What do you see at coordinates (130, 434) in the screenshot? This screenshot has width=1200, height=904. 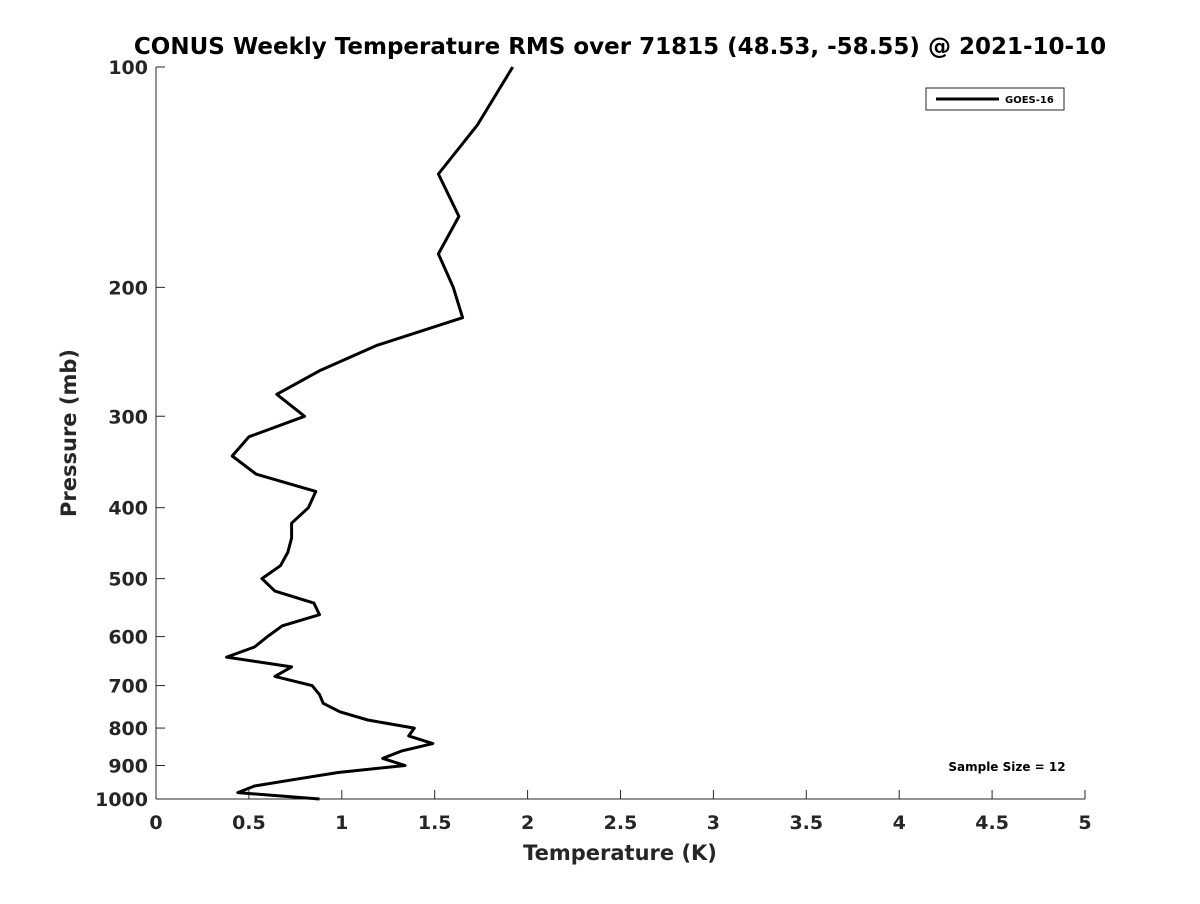 I see `y-ticks: 100 200 300 400 500 600 700 800 900 1000` at bounding box center [130, 434].